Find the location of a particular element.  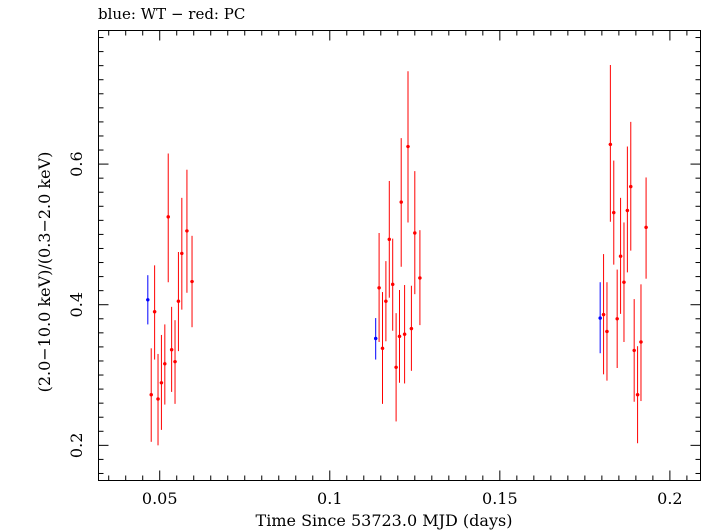

x-axis-label: Time Since 53723.0 MJD (days) is located at coordinates (384, 520).